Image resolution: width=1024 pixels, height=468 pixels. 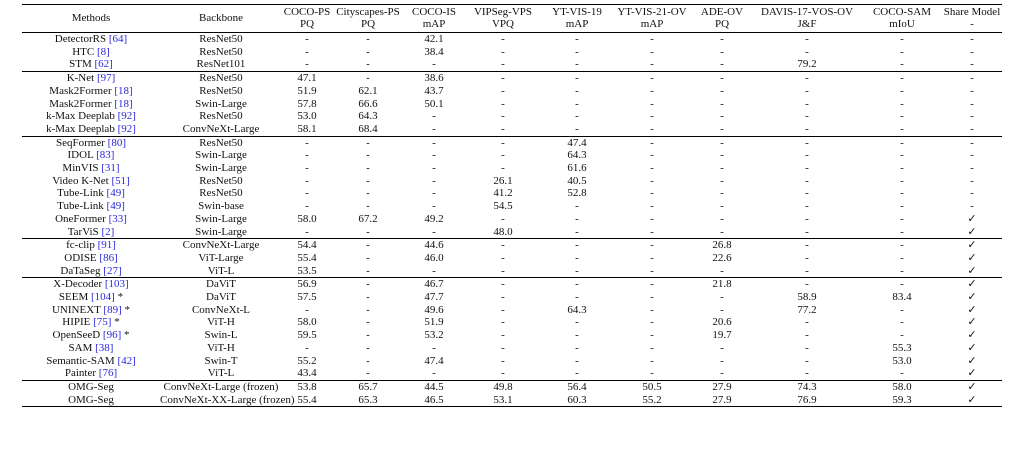 What do you see at coordinates (512, 64) in the screenshot?
I see `table-row: STM [62] ResNet101 - - - - - - - 79.2 - -` at bounding box center [512, 64].